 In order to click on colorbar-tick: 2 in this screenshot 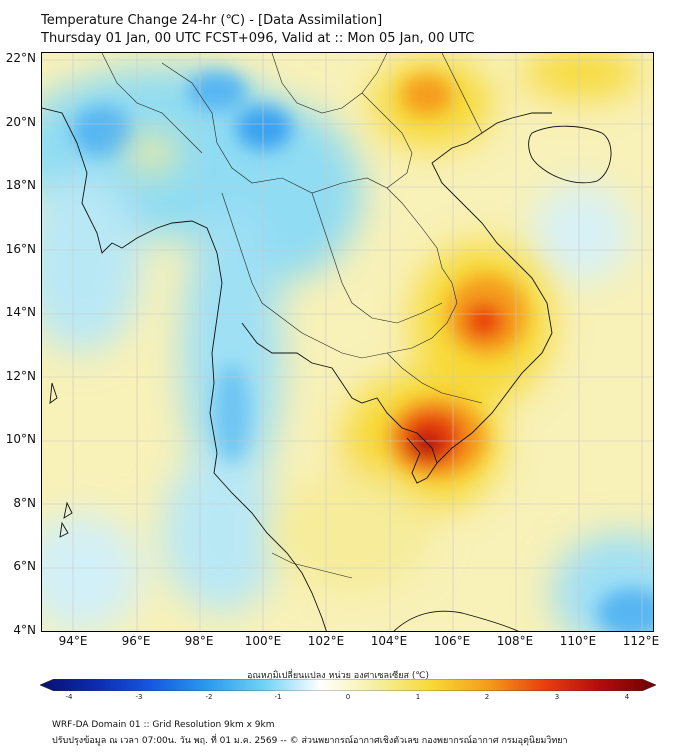, I will do `click(487, 697)`.